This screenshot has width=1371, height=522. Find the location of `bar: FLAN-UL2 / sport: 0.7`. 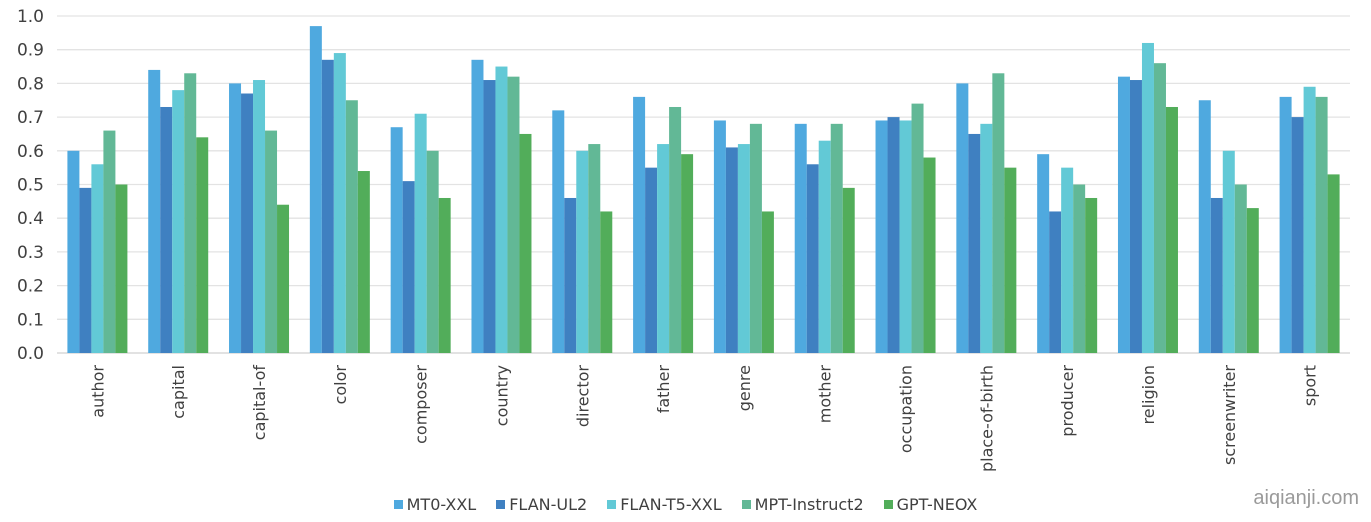

bar: FLAN-UL2 / sport: 0.7 is located at coordinates (1297, 235).